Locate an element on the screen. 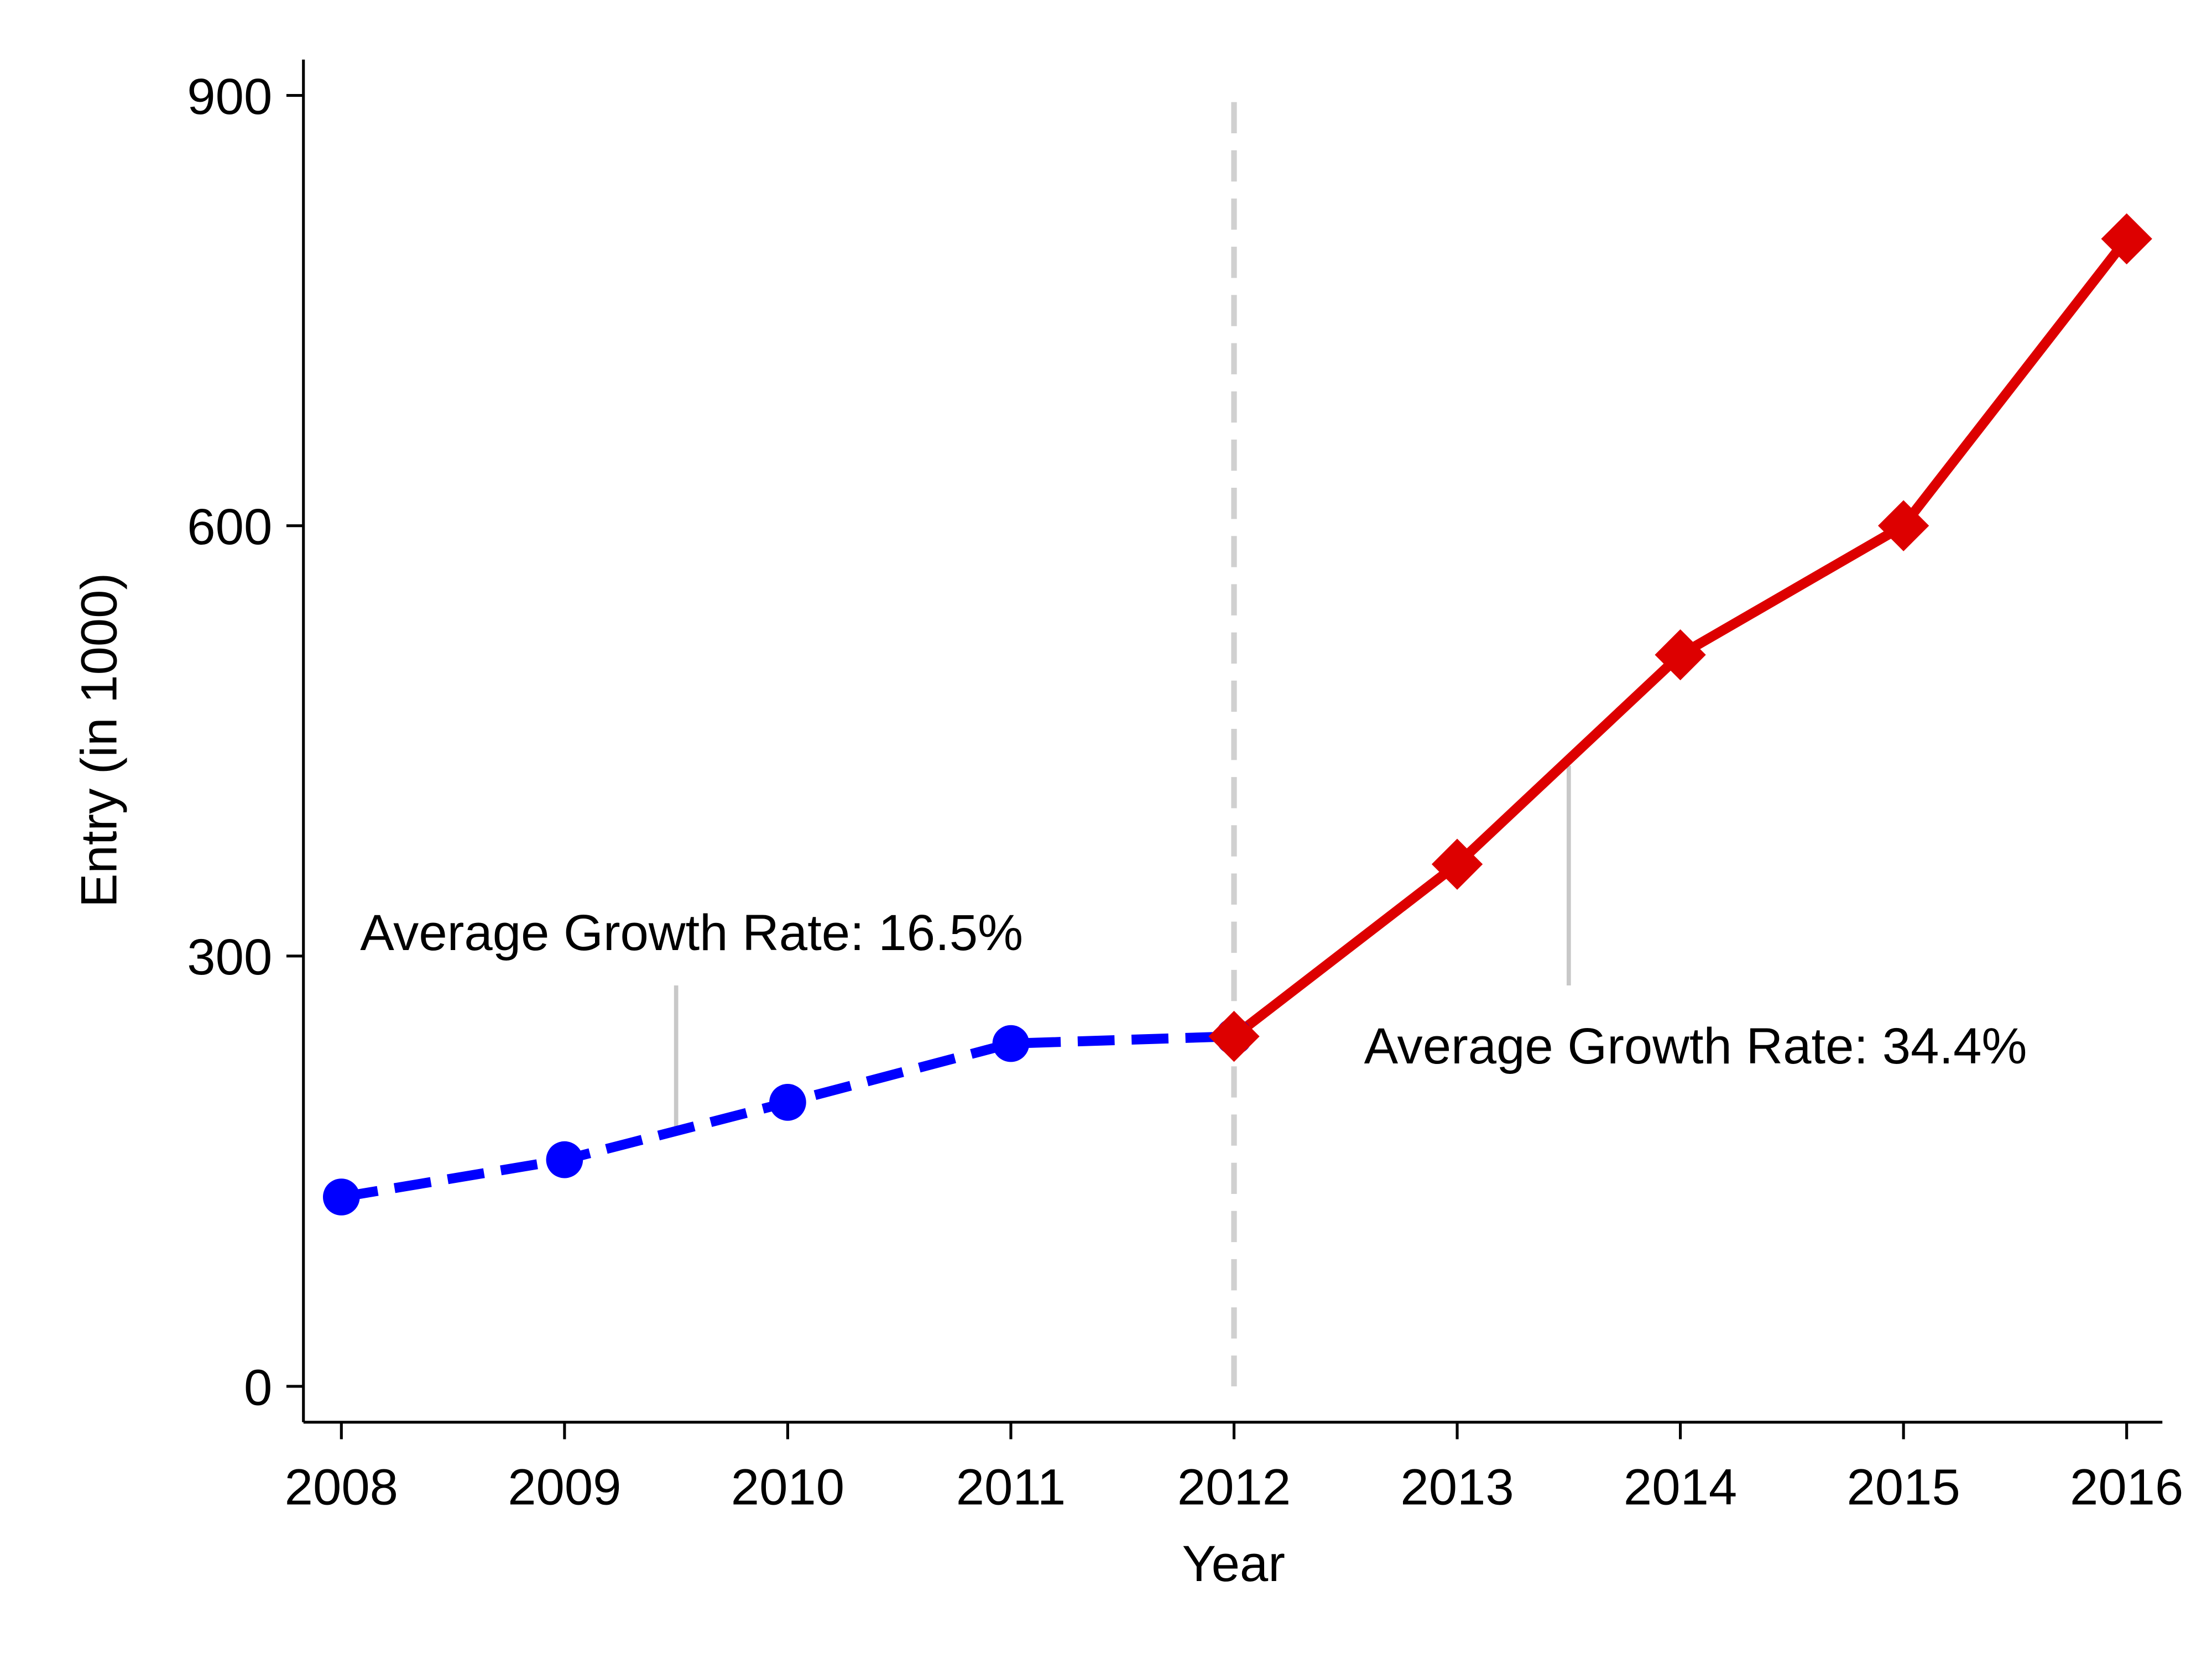 Image resolution: width=2212 pixels, height=1659 pixels. x-tick-label: 2009 is located at coordinates (565, 1487).